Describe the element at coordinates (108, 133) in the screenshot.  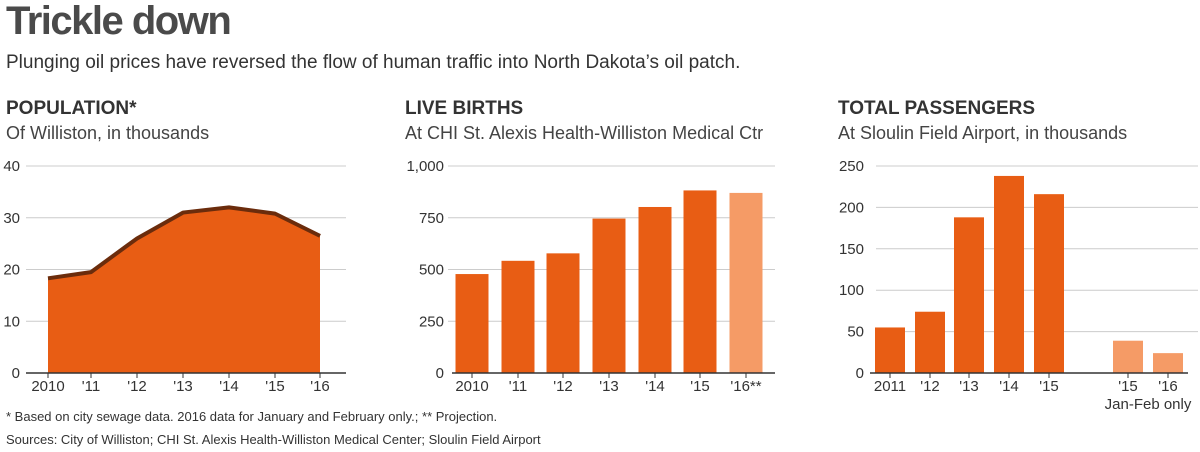
I see `population-chart-subtitle: Of Williston, in thousands` at that location.